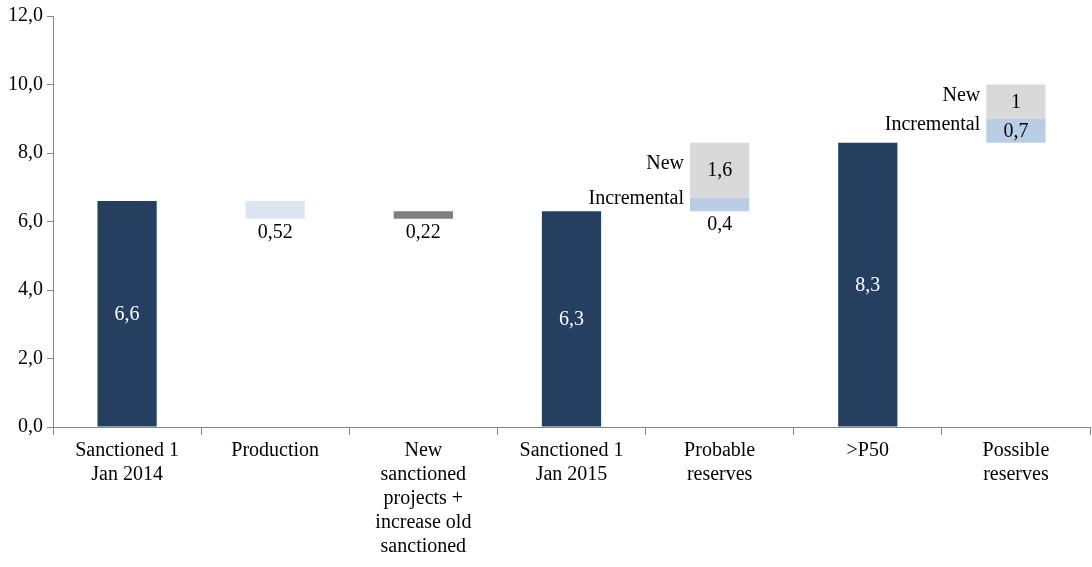 Image resolution: width=1092 pixels, height=567 pixels. I want to click on data-label: 1,6, so click(720, 169).